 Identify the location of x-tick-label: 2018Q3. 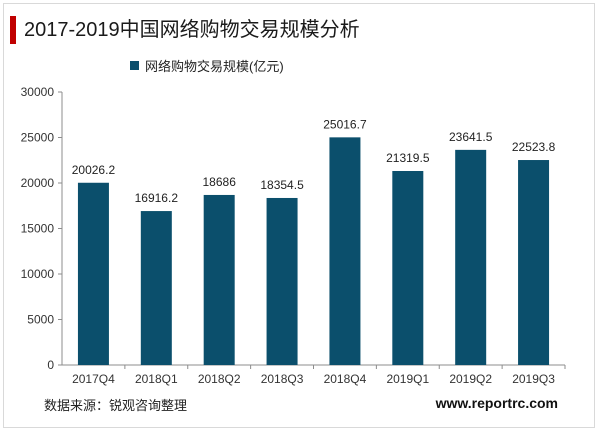
(282, 379).